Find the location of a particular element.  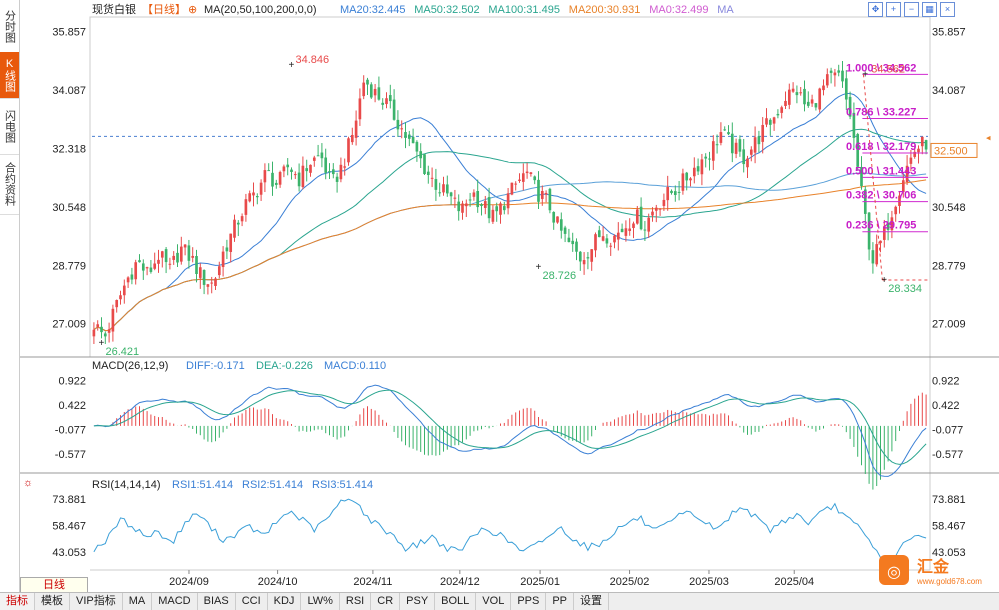

indicator-tab-0: 指标 is located at coordinates (17, 601).